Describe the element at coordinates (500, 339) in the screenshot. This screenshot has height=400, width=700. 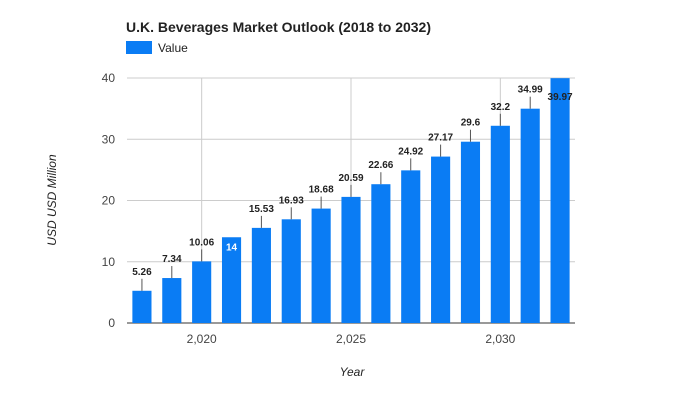
I see `x-tick-label: 2,030` at that location.